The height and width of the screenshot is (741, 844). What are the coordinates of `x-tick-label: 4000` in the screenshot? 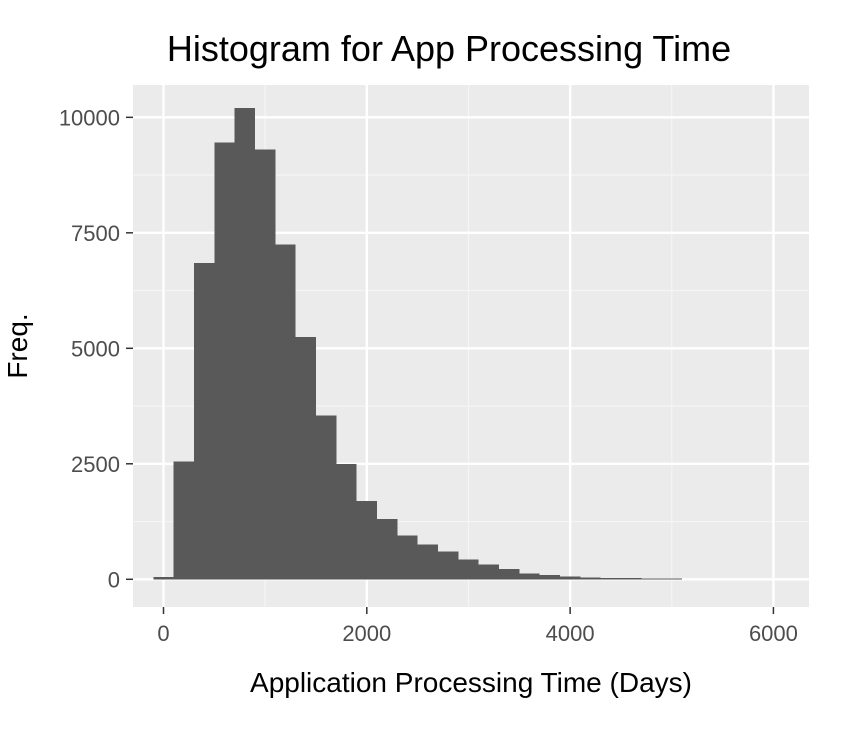 It's located at (570, 633).